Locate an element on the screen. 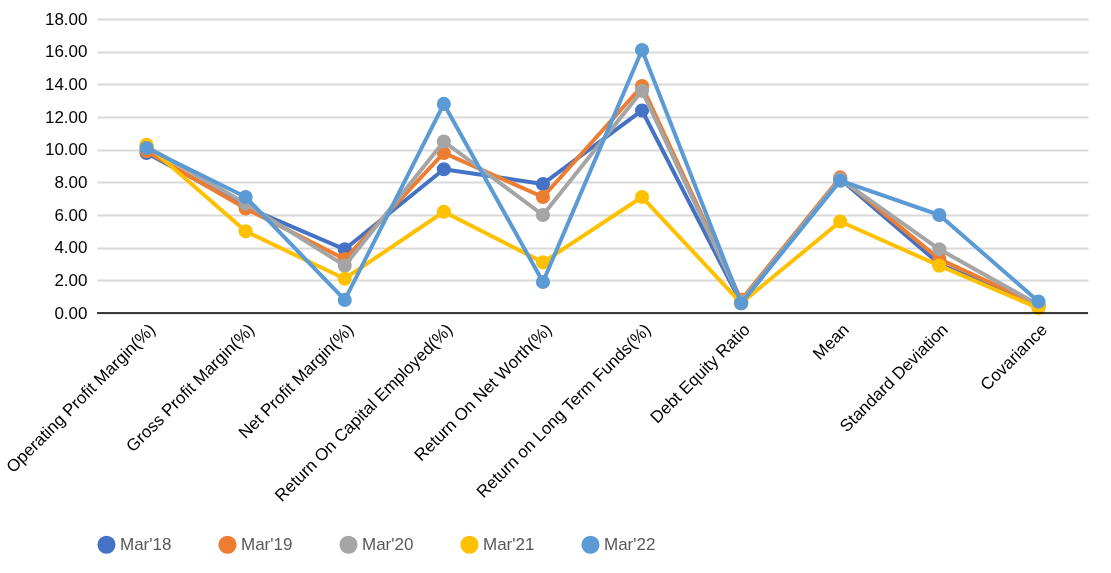 This screenshot has width=1111, height=573. y-tick-label: 12.00 is located at coordinates (66, 117).